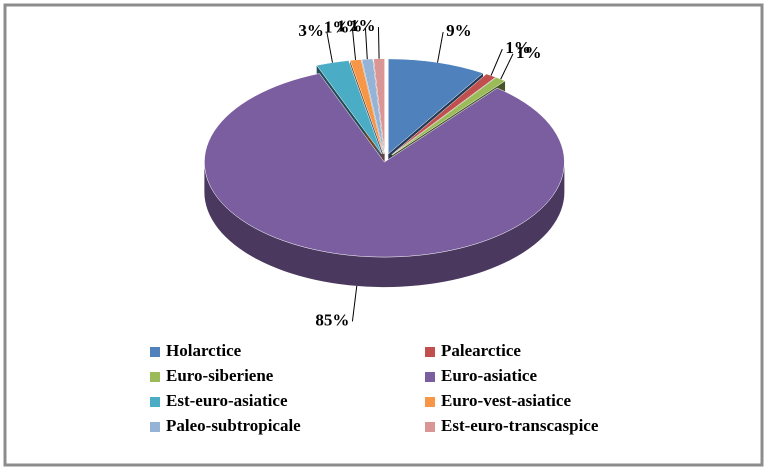 The image size is (765, 468). I want to click on slice-side, so click(384, 225).